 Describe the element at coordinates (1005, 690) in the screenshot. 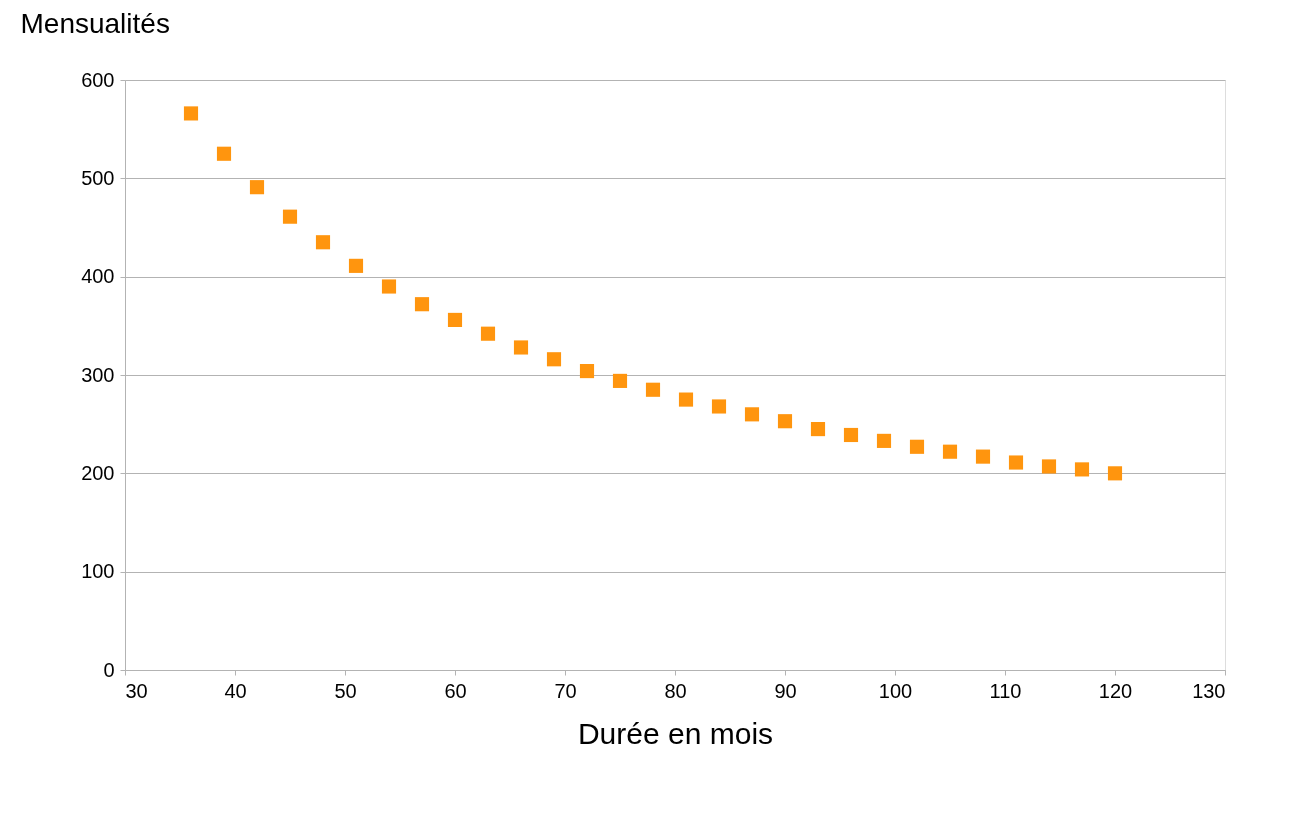

I see `x-tick-label: 110` at that location.